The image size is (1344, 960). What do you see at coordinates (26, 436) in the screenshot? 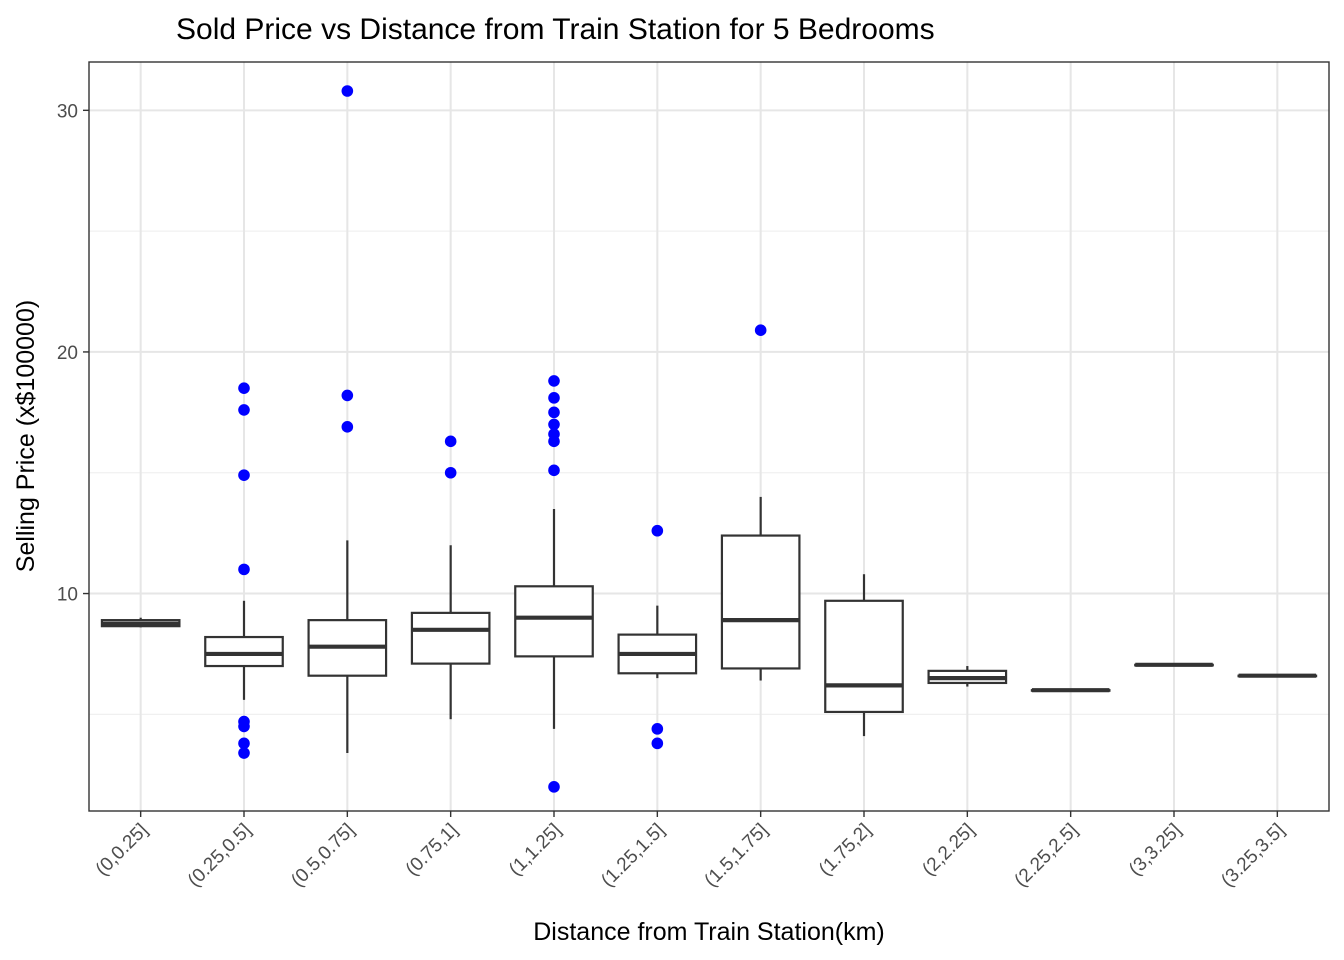
I see `y-axis-title: Selling Price (x$100000)` at bounding box center [26, 436].